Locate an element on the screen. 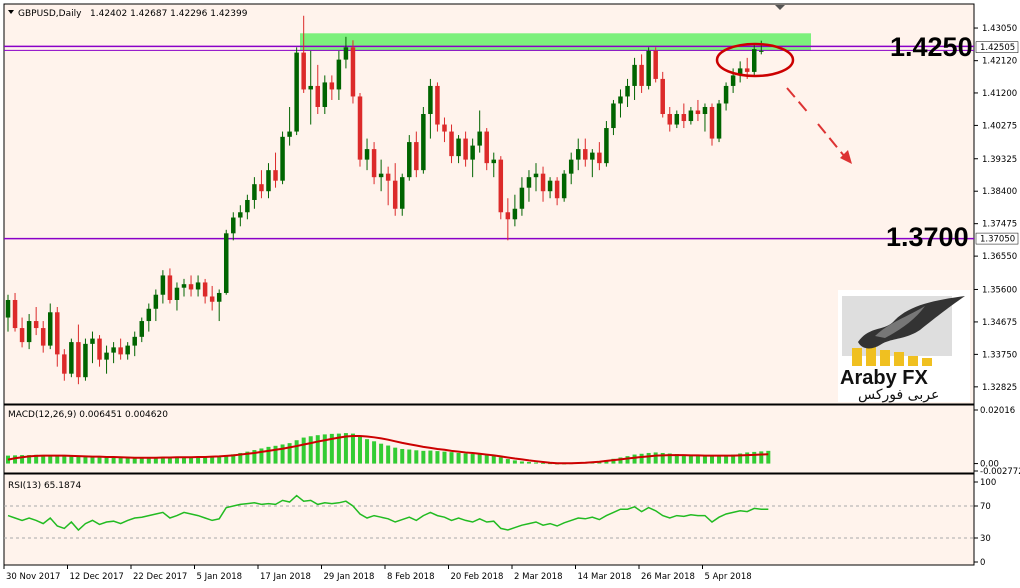 The image size is (1020, 588). rsi-tick-label: 100 is located at coordinates (988, 483).